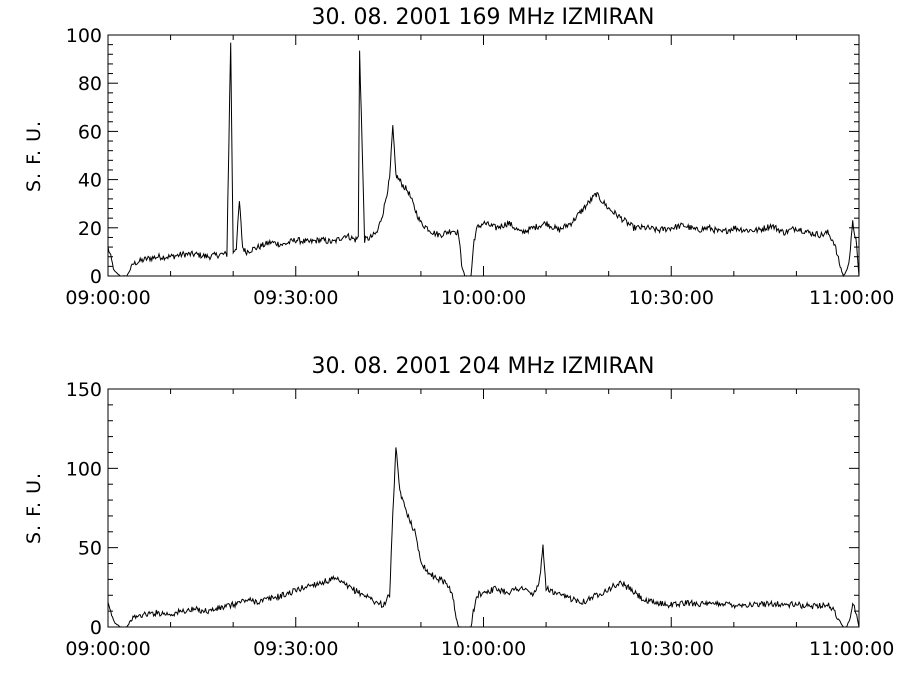  Describe the element at coordinates (84, 390) in the screenshot. I see `y-tick-label: 150` at that location.